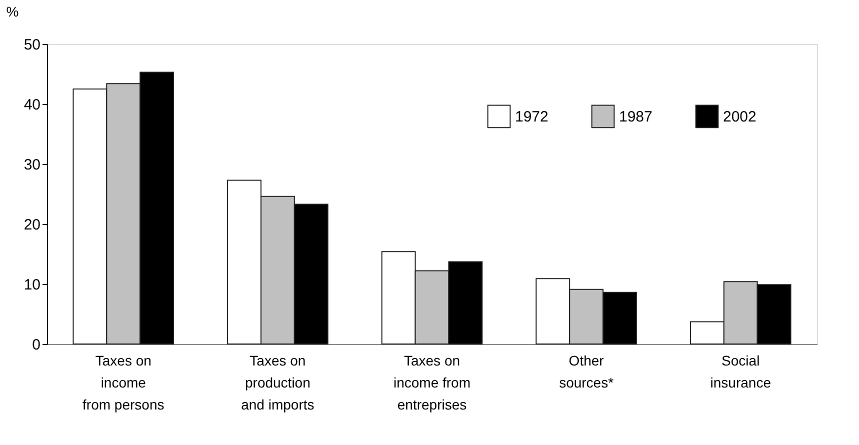 The width and height of the screenshot is (859, 445). Describe the element at coordinates (32, 105) in the screenshot. I see `y-tick-label: 40` at that location.